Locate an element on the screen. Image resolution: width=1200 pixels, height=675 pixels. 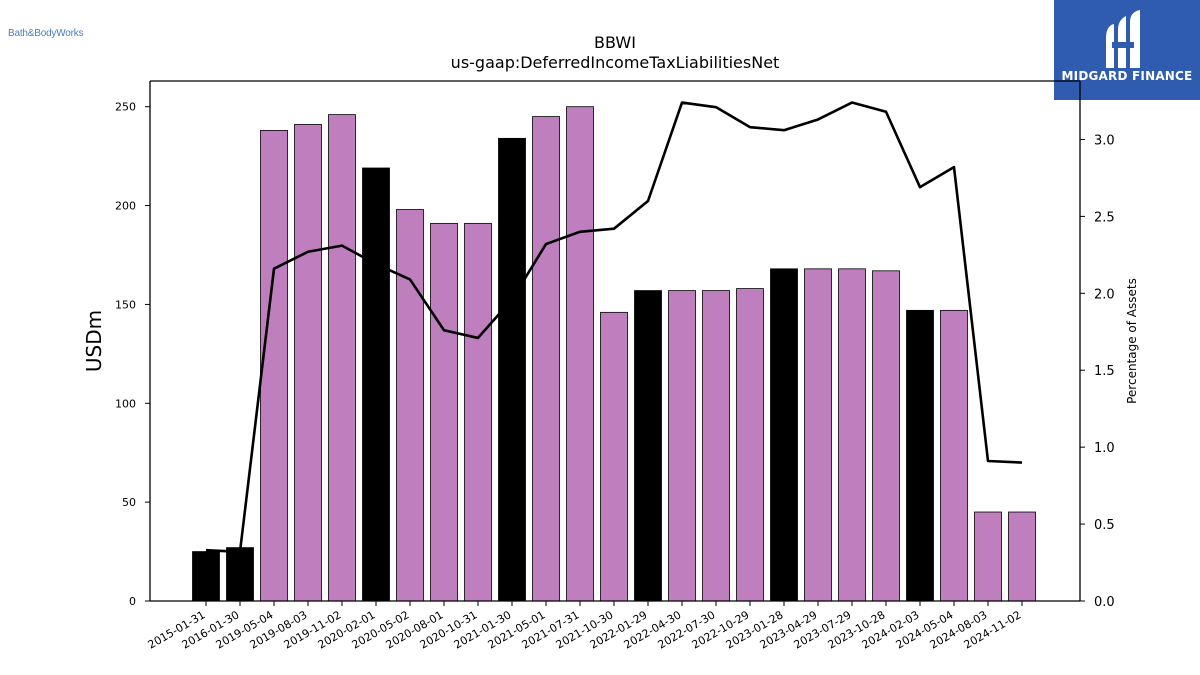
company-logo-text: Bath&BodyWorks is located at coordinates (46, 33).